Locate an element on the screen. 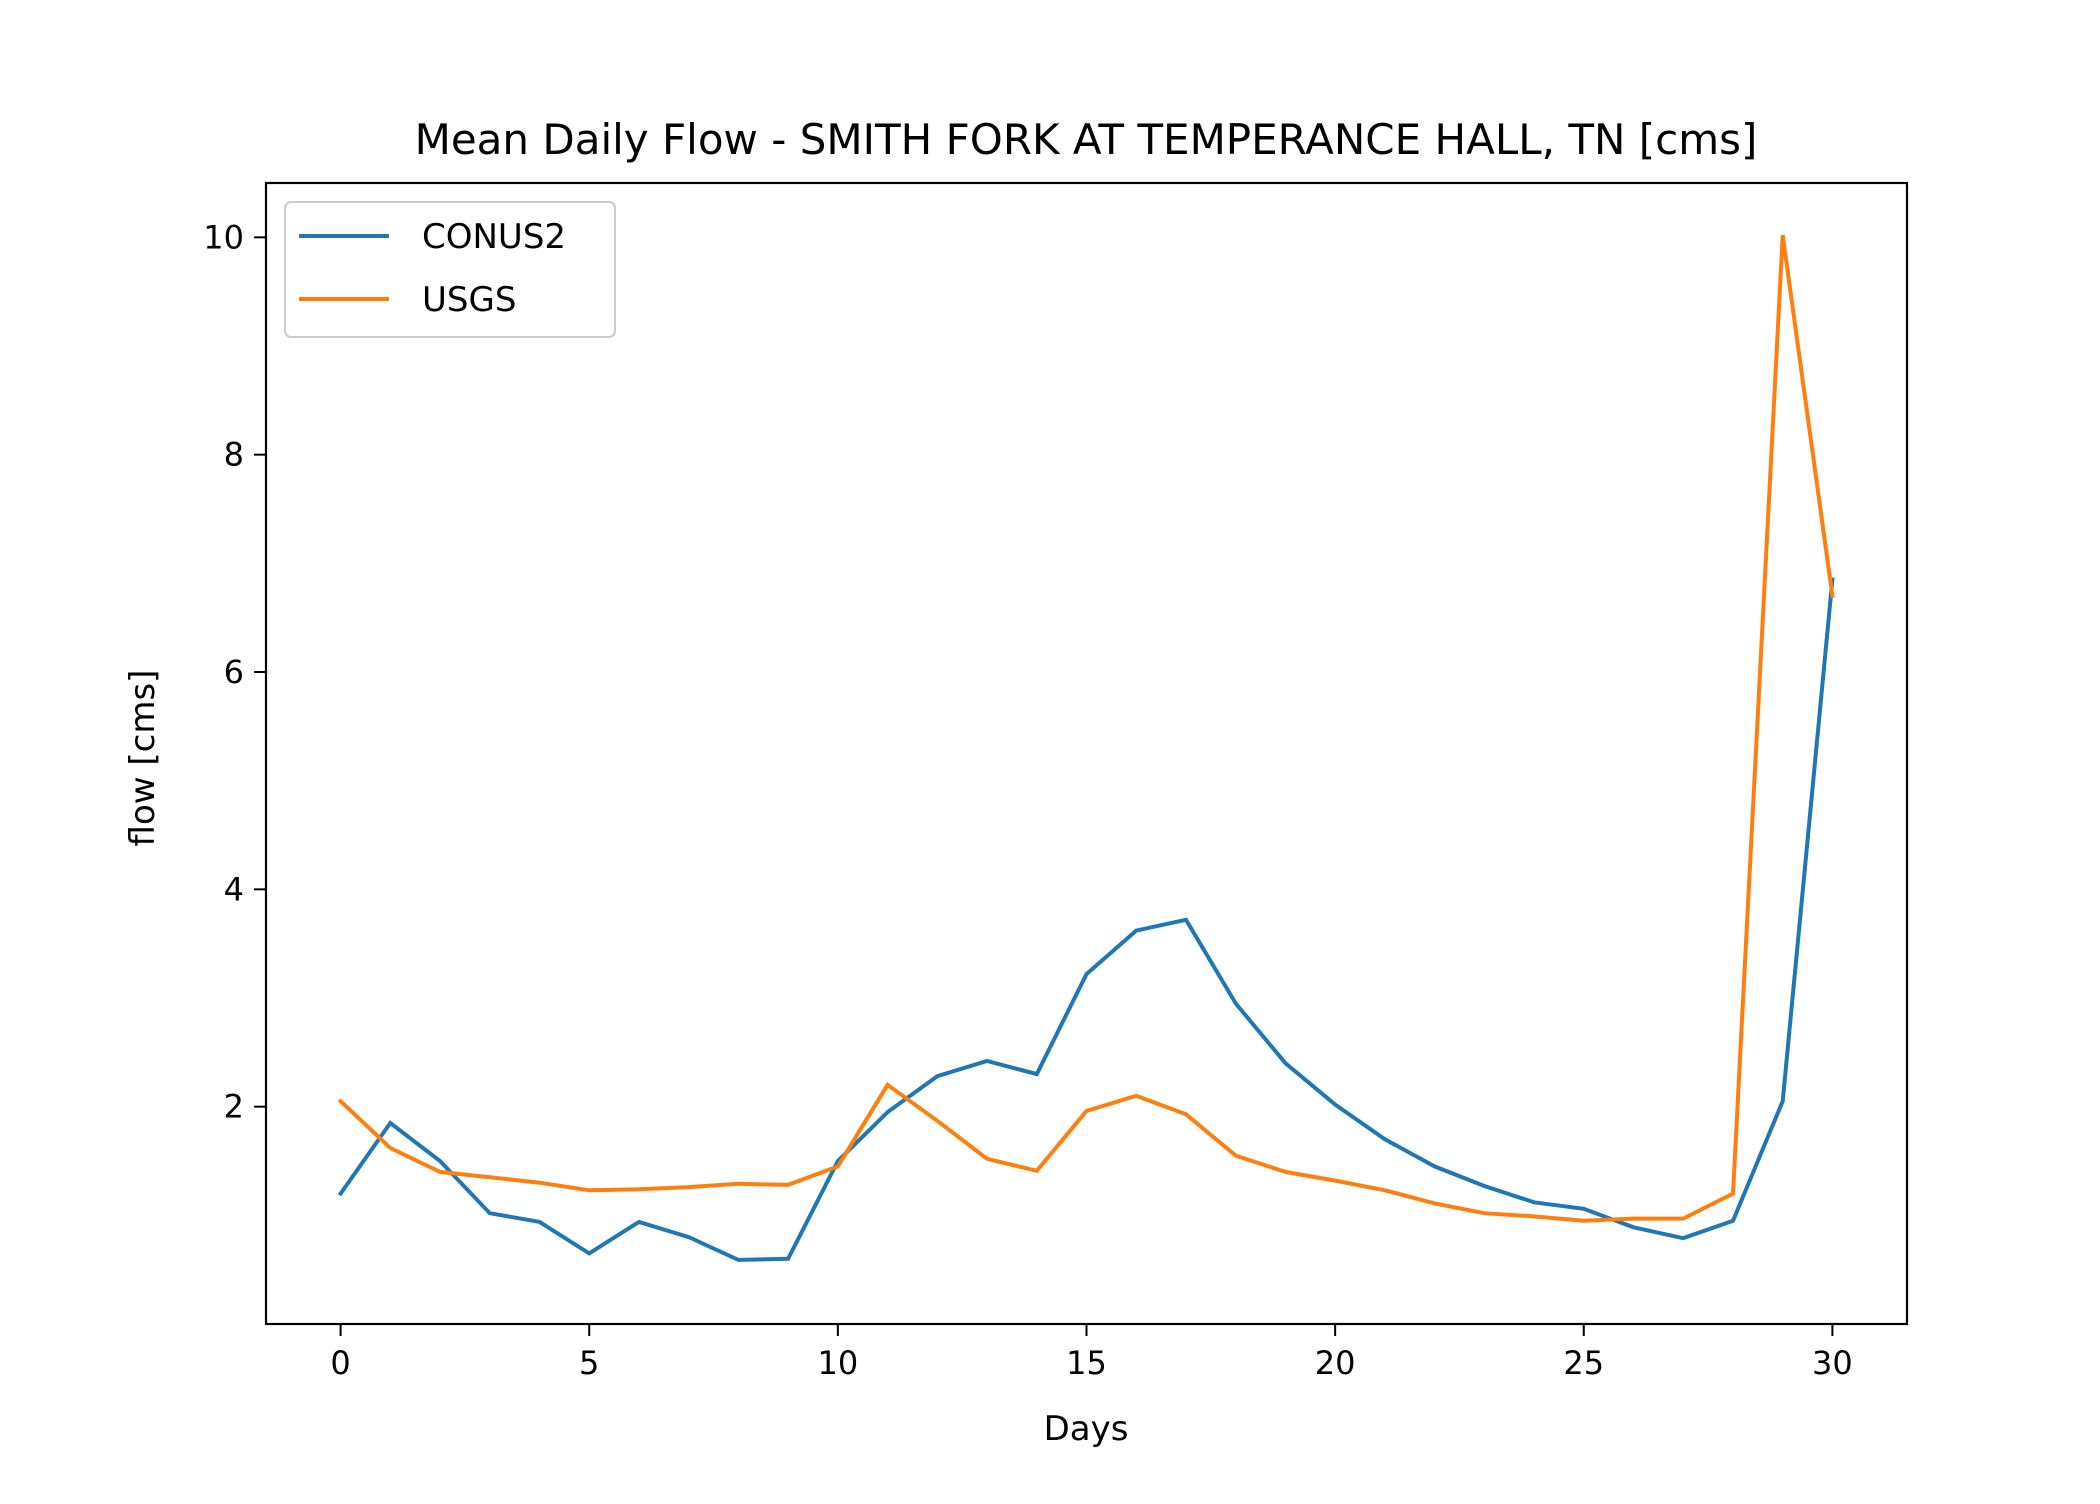  x-tick-label: 15 is located at coordinates (1086, 1363).